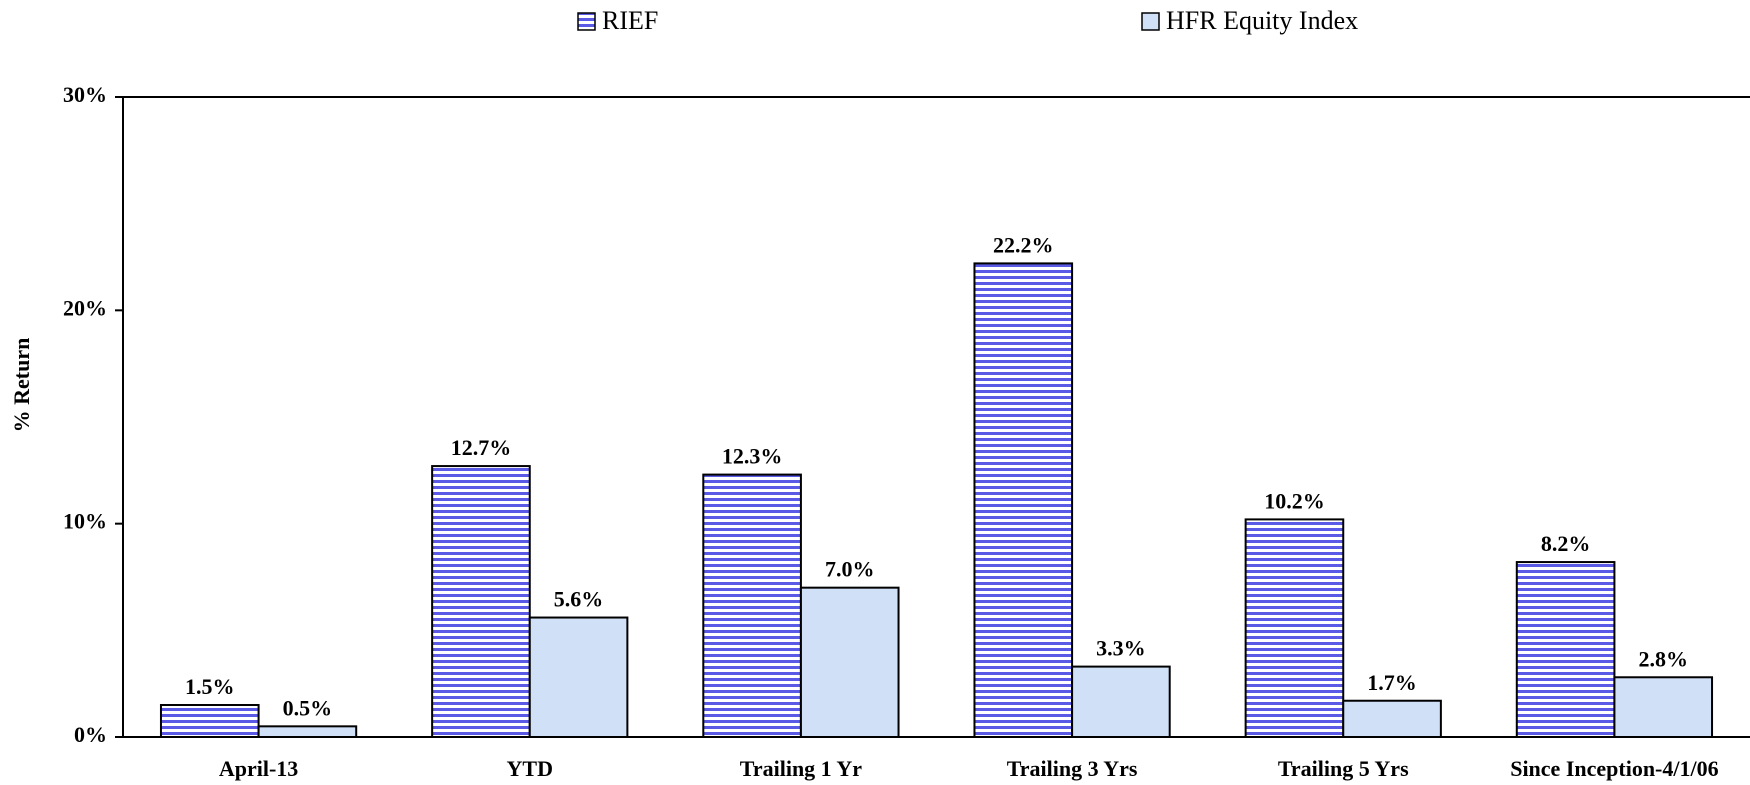  I want to click on x-tick-label: April-13, so click(258, 768).